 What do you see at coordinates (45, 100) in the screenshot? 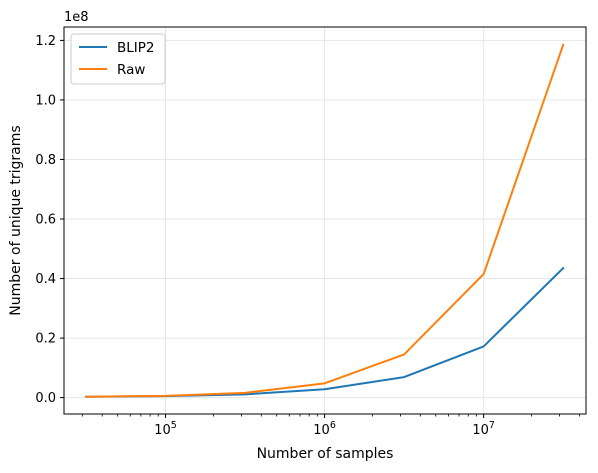
I see `y-tick-label: 1.0` at bounding box center [45, 100].